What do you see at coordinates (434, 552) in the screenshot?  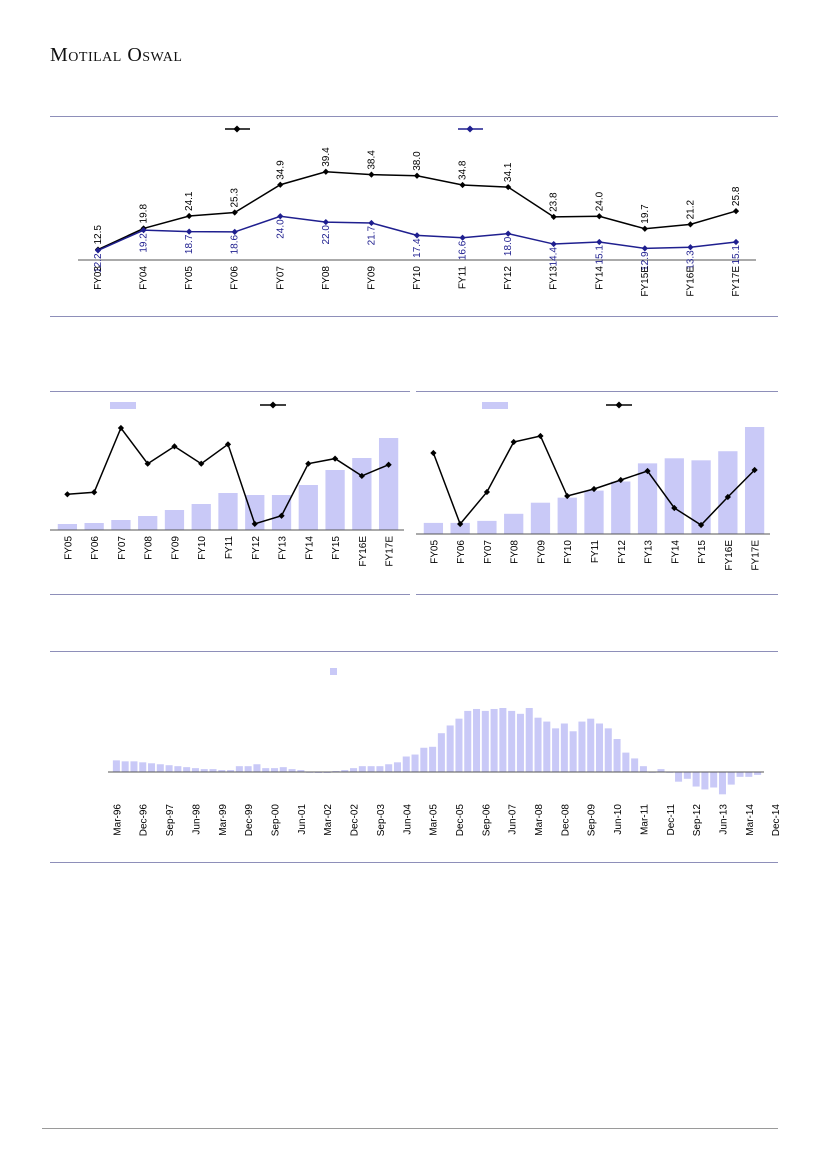 I see `x-tick-label: FY05` at bounding box center [434, 552].